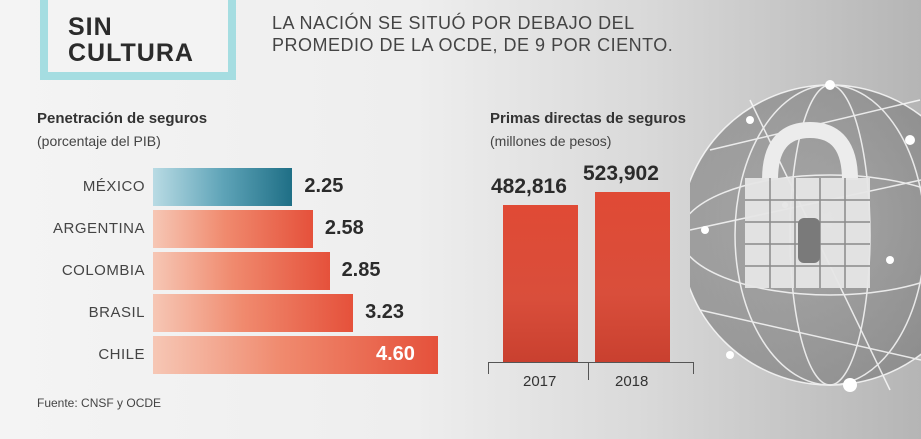 This screenshot has height=439, width=921. I want to click on bar-value-label: 2.25, so click(324, 186).